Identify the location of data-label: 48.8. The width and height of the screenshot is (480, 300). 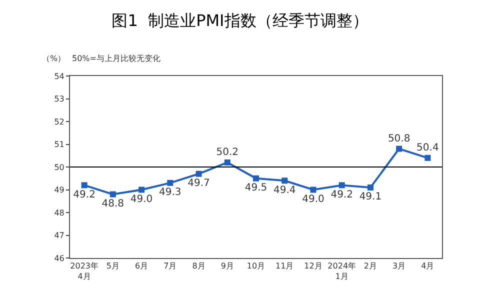
(113, 204).